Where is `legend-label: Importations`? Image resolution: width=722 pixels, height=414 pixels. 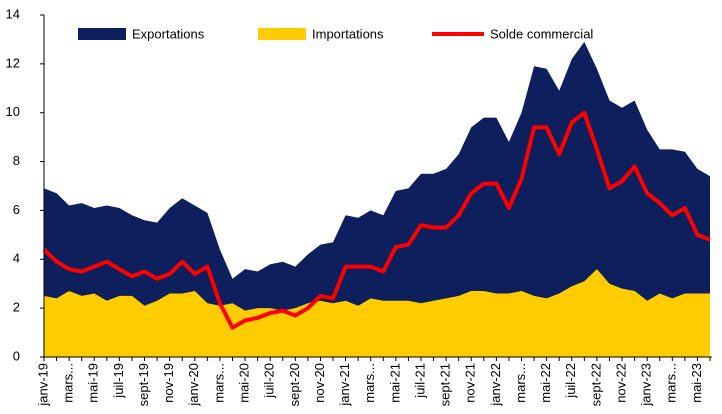
legend-label: Importations is located at coordinates (348, 33).